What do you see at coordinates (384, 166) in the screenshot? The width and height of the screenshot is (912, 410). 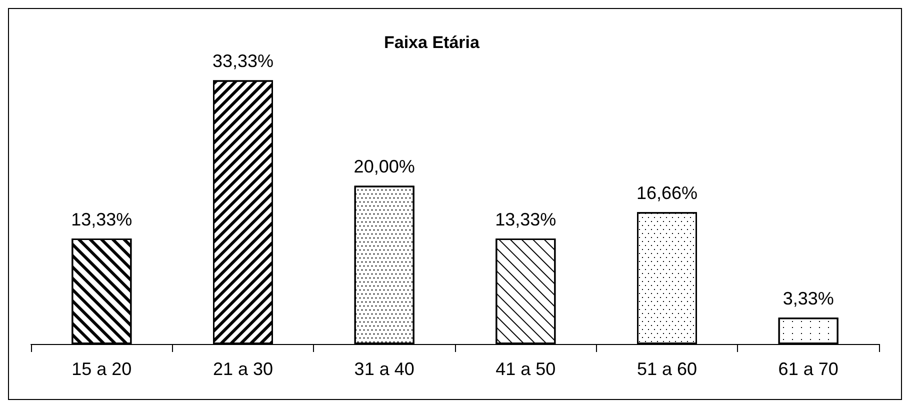 I see `data-label: 20,00%` at bounding box center [384, 166].